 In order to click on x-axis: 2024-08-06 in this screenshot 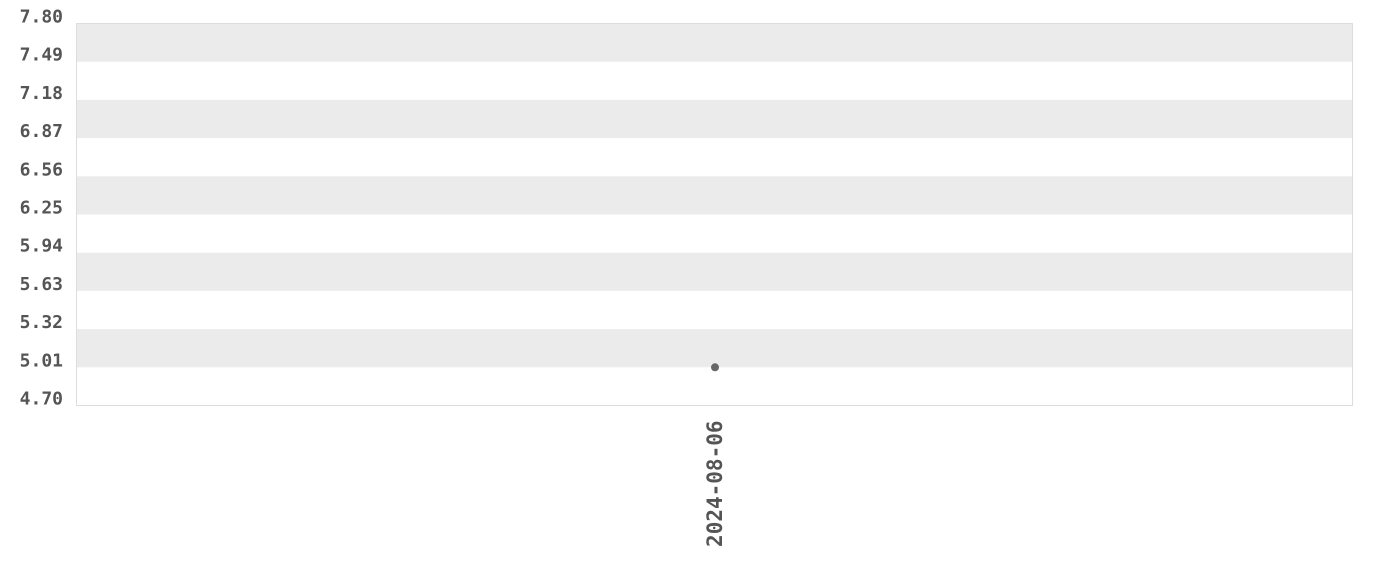, I will do `click(715, 484)`.